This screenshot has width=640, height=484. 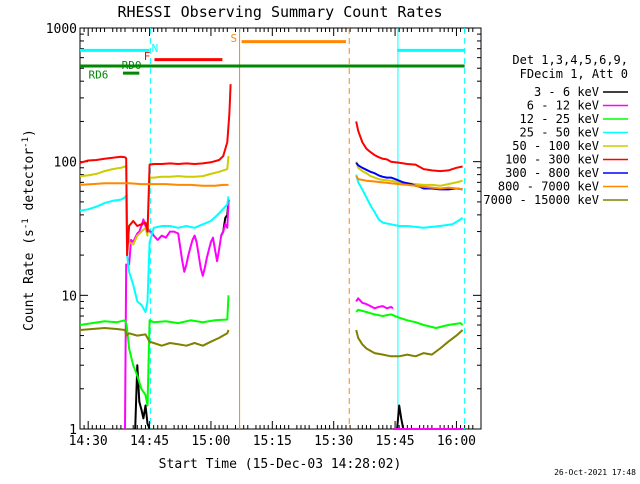 What do you see at coordinates (88, 441) in the screenshot?
I see `x-tick-label: 14:30` at bounding box center [88, 441].